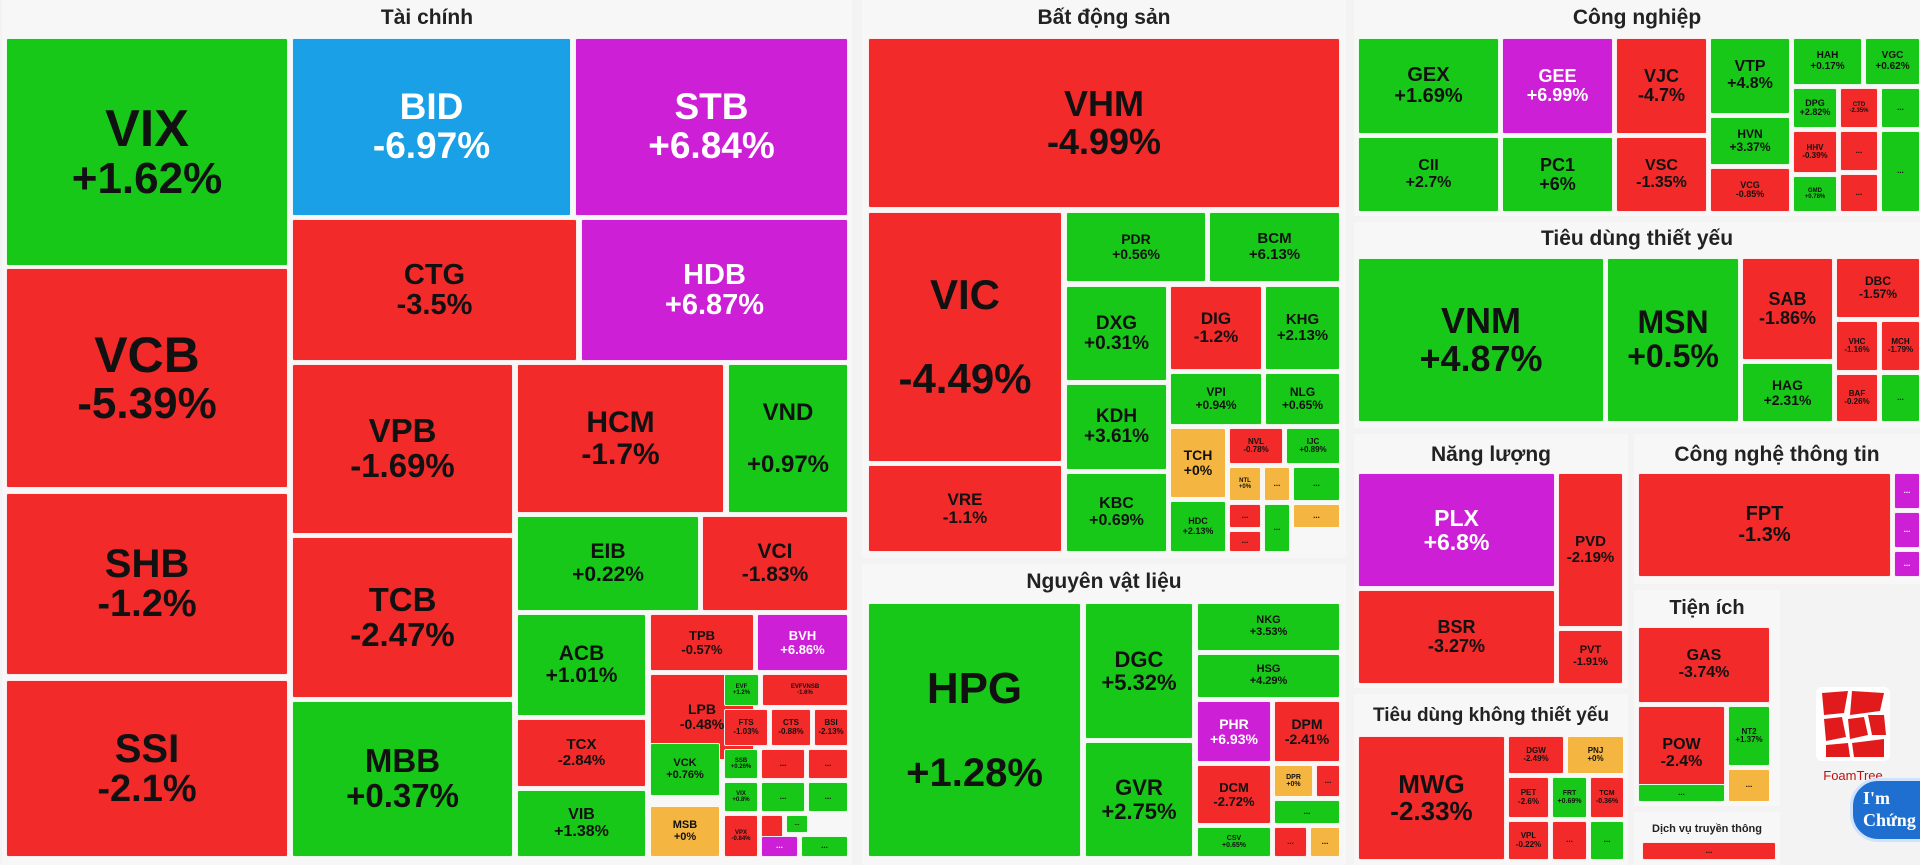  Describe the element at coordinates (1136, 247) in the screenshot. I see `stock-tile: PDR +0.56%` at that location.